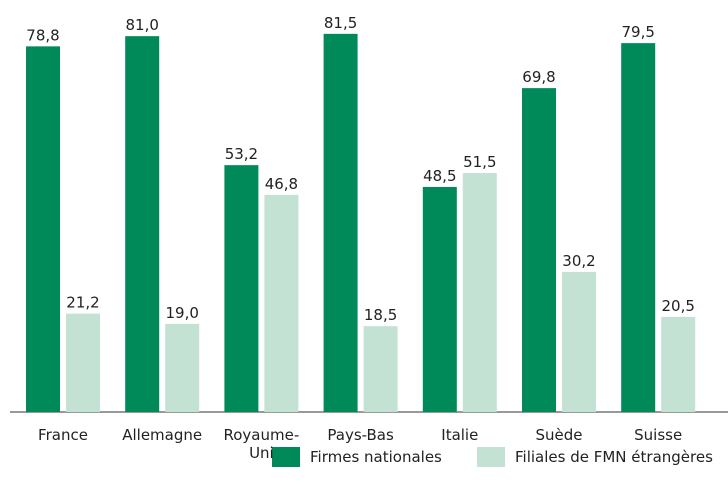  Describe the element at coordinates (261, 444) in the screenshot. I see `x-tick-label: Royaume-Uni` at that location.